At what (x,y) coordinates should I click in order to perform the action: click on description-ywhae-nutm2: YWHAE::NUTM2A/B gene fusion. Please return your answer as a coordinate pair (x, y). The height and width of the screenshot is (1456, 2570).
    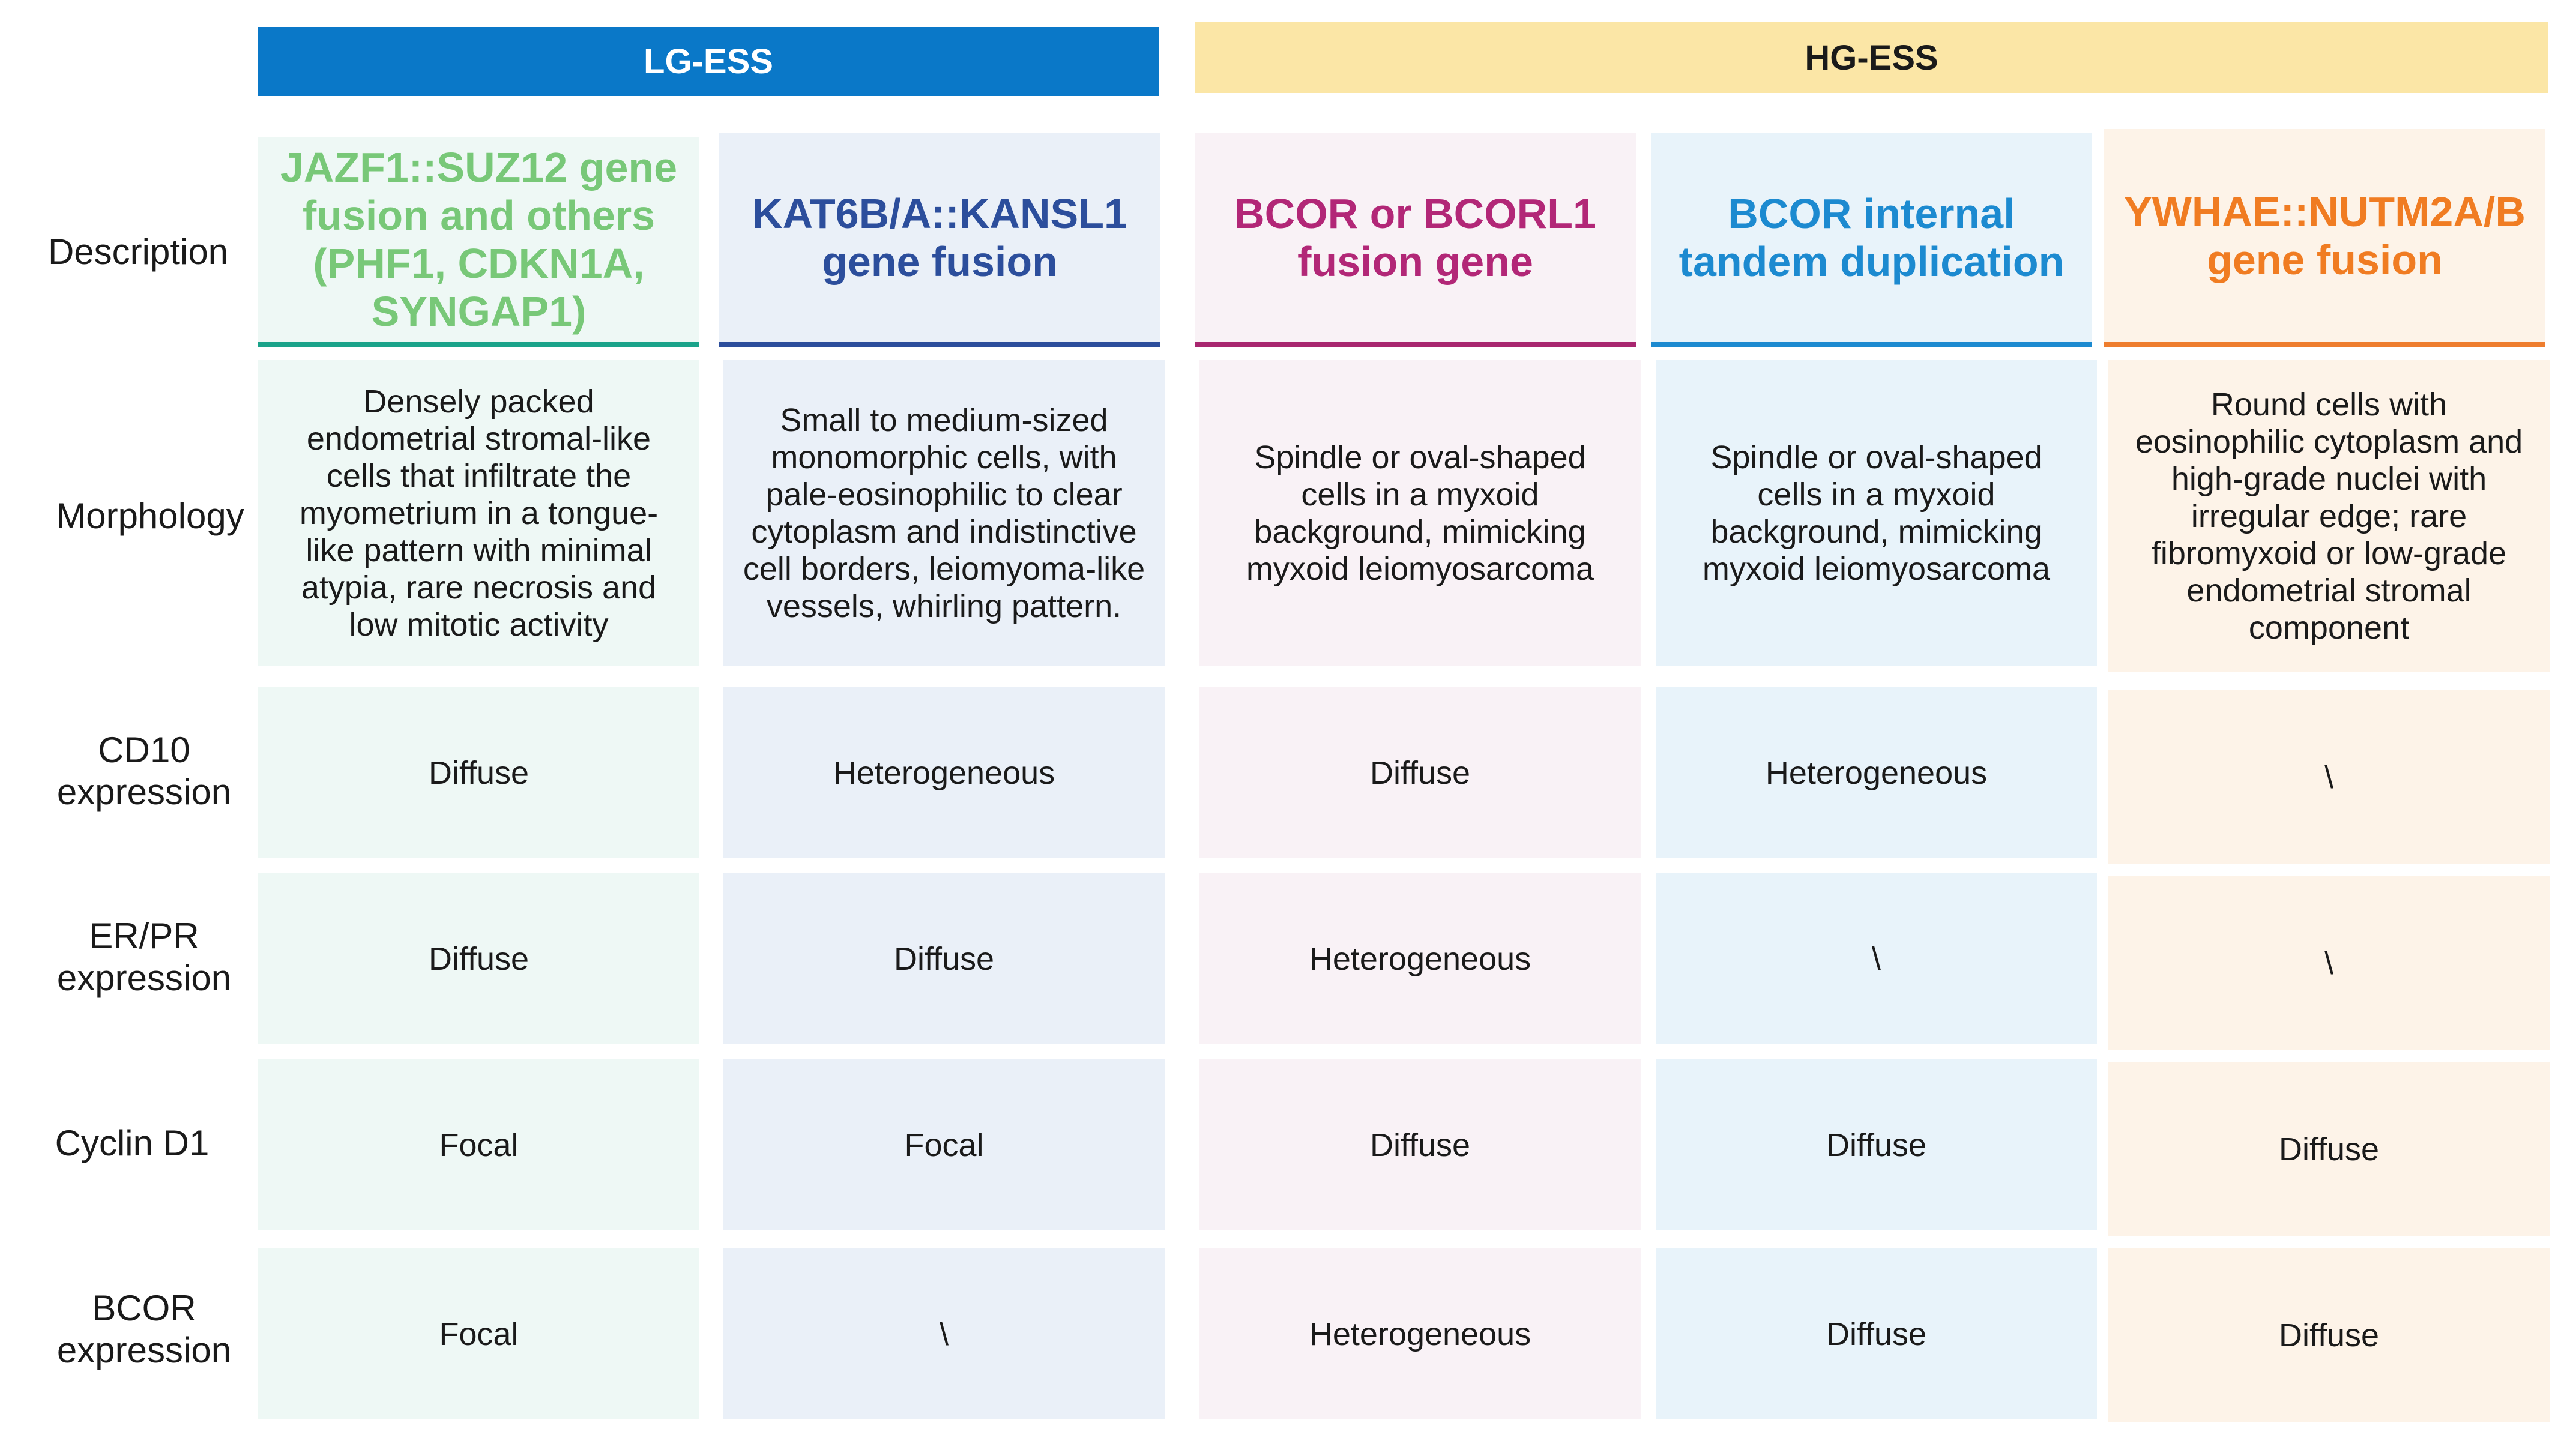
    Looking at the image, I should click on (2324, 238).